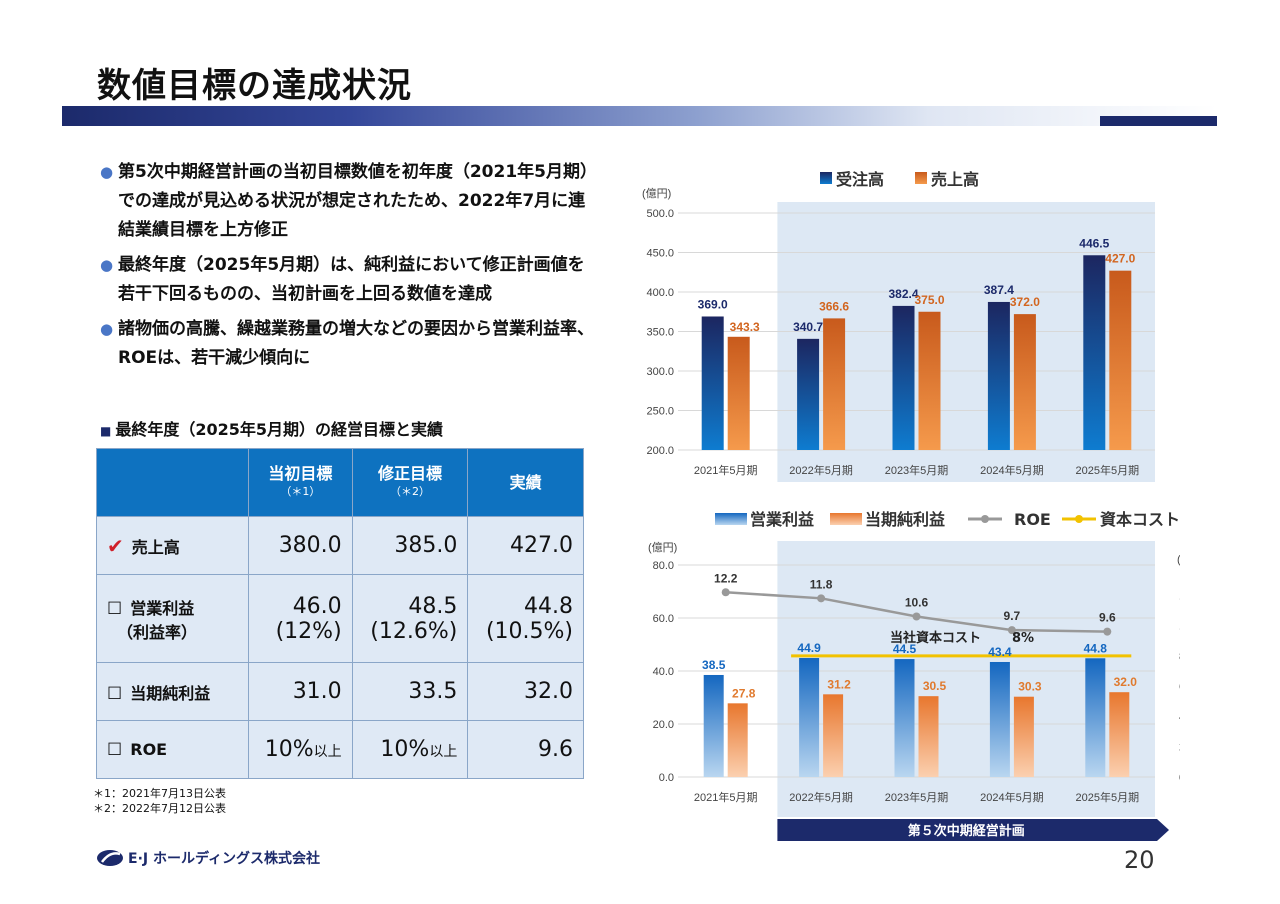  I want to click on table-caption-text: 最終年度（2025年5月期）の経営目標と実績, so click(279, 429).